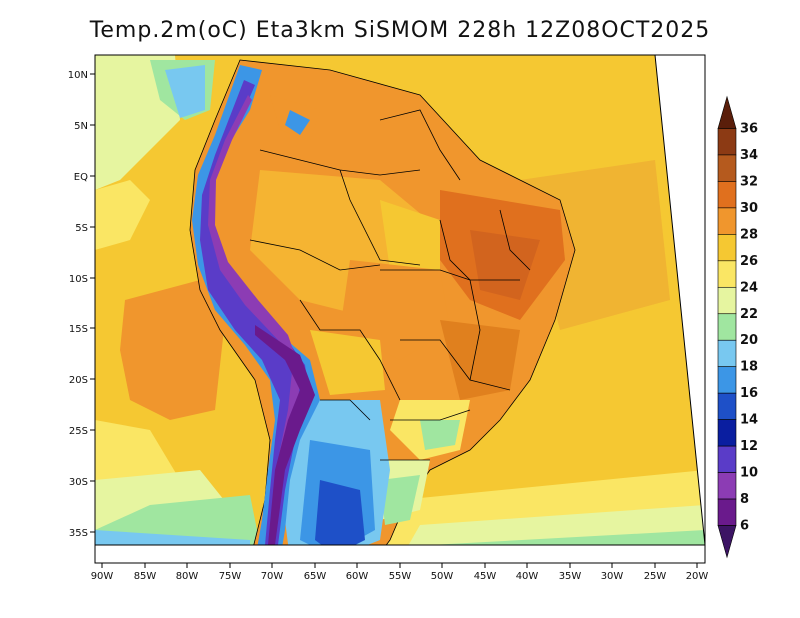  Describe the element at coordinates (145, 576) in the screenshot. I see `lon-tick-label: 85W` at that location.